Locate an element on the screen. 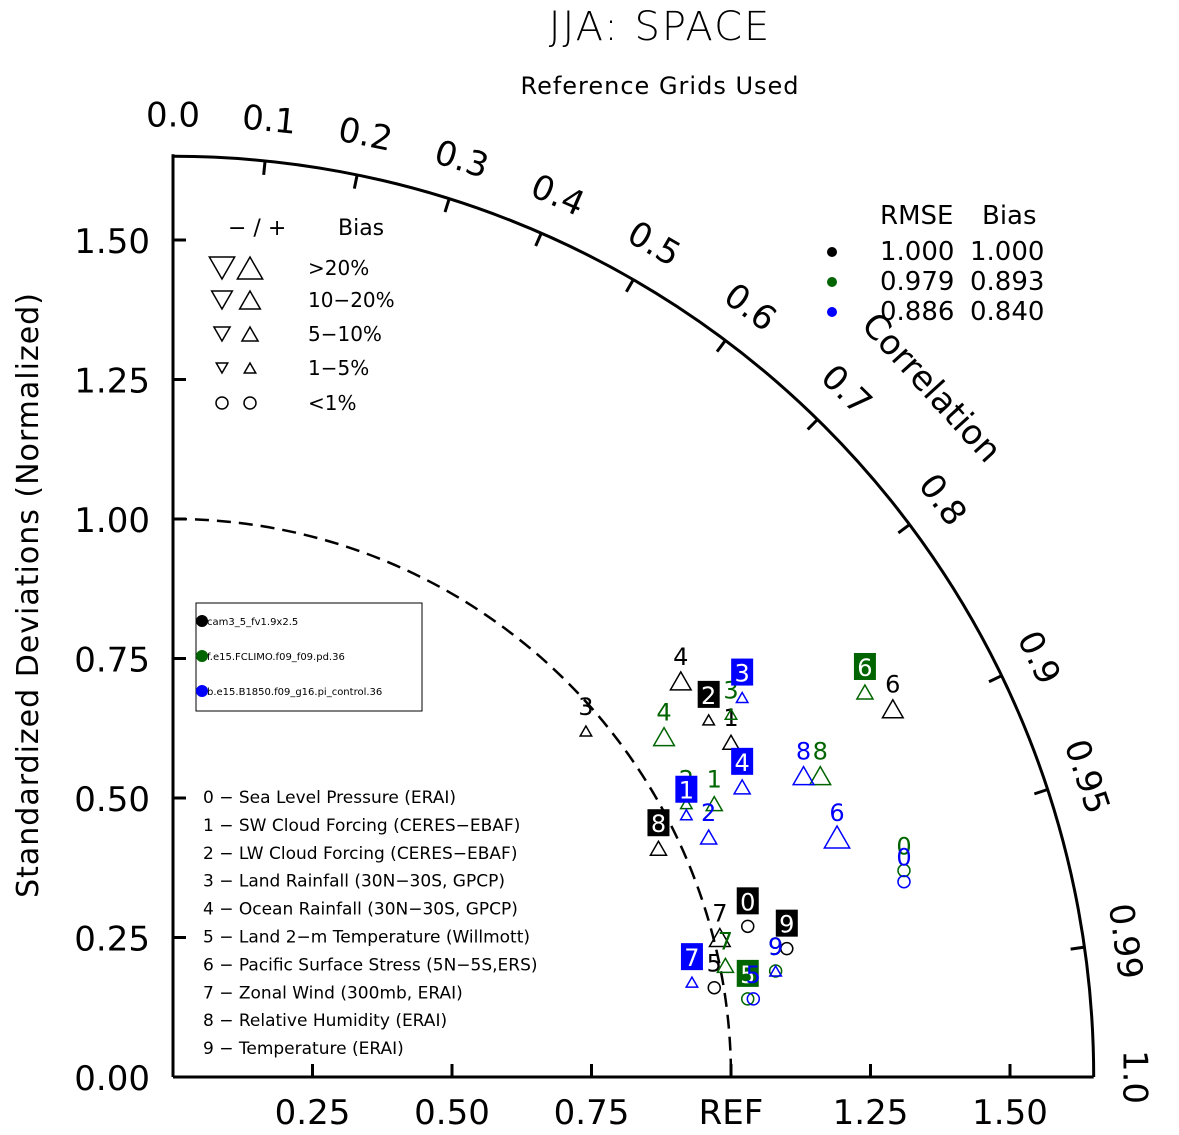 This screenshot has height=1135, width=1179. case-legend-box is located at coordinates (309, 657).